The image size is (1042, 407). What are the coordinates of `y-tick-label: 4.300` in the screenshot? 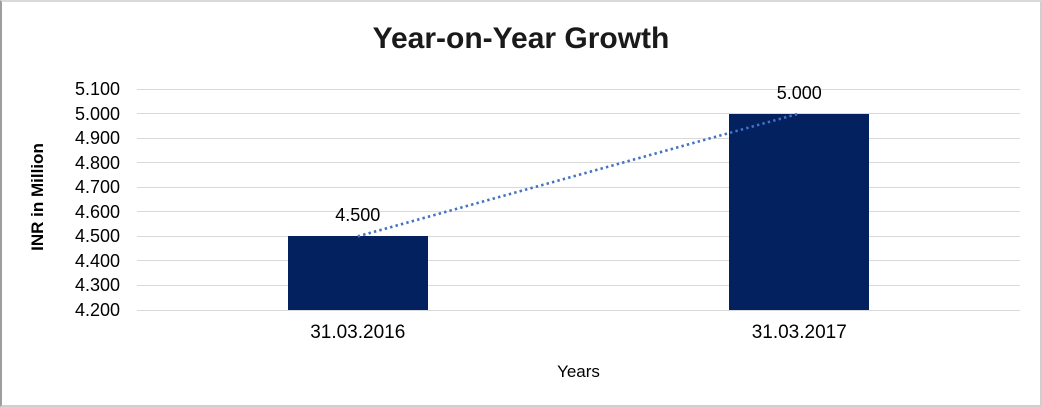 It's located at (97, 285).